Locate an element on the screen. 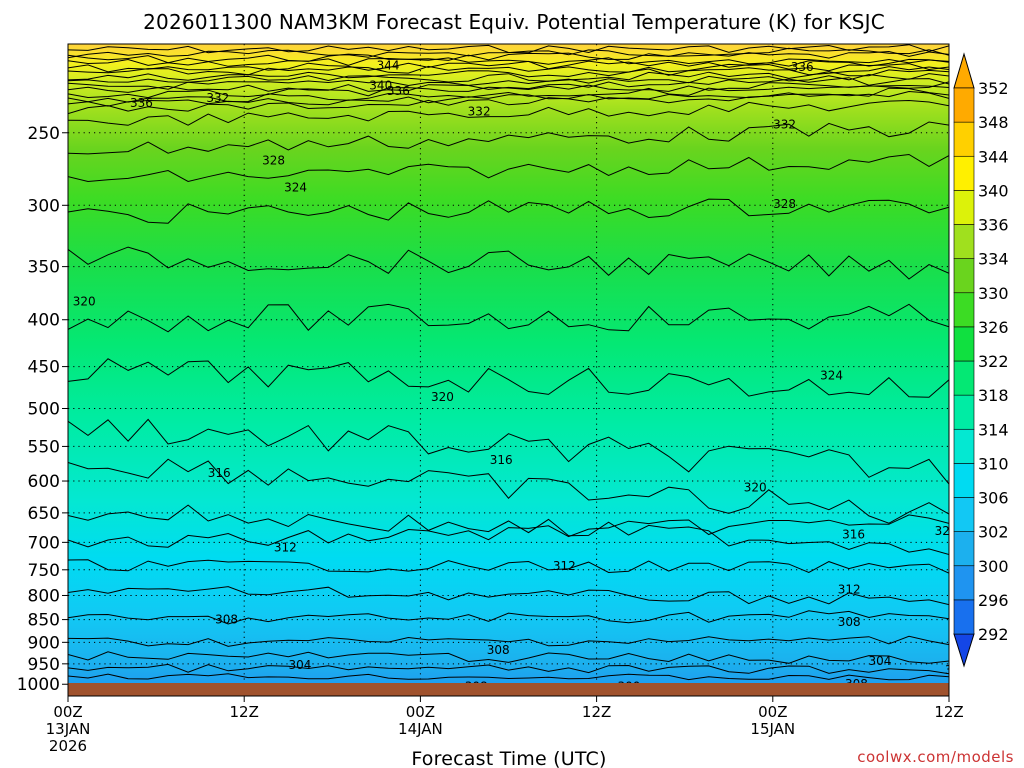 This screenshot has height=768, width=1024. y-tick-label: 800 is located at coordinates (44, 596).